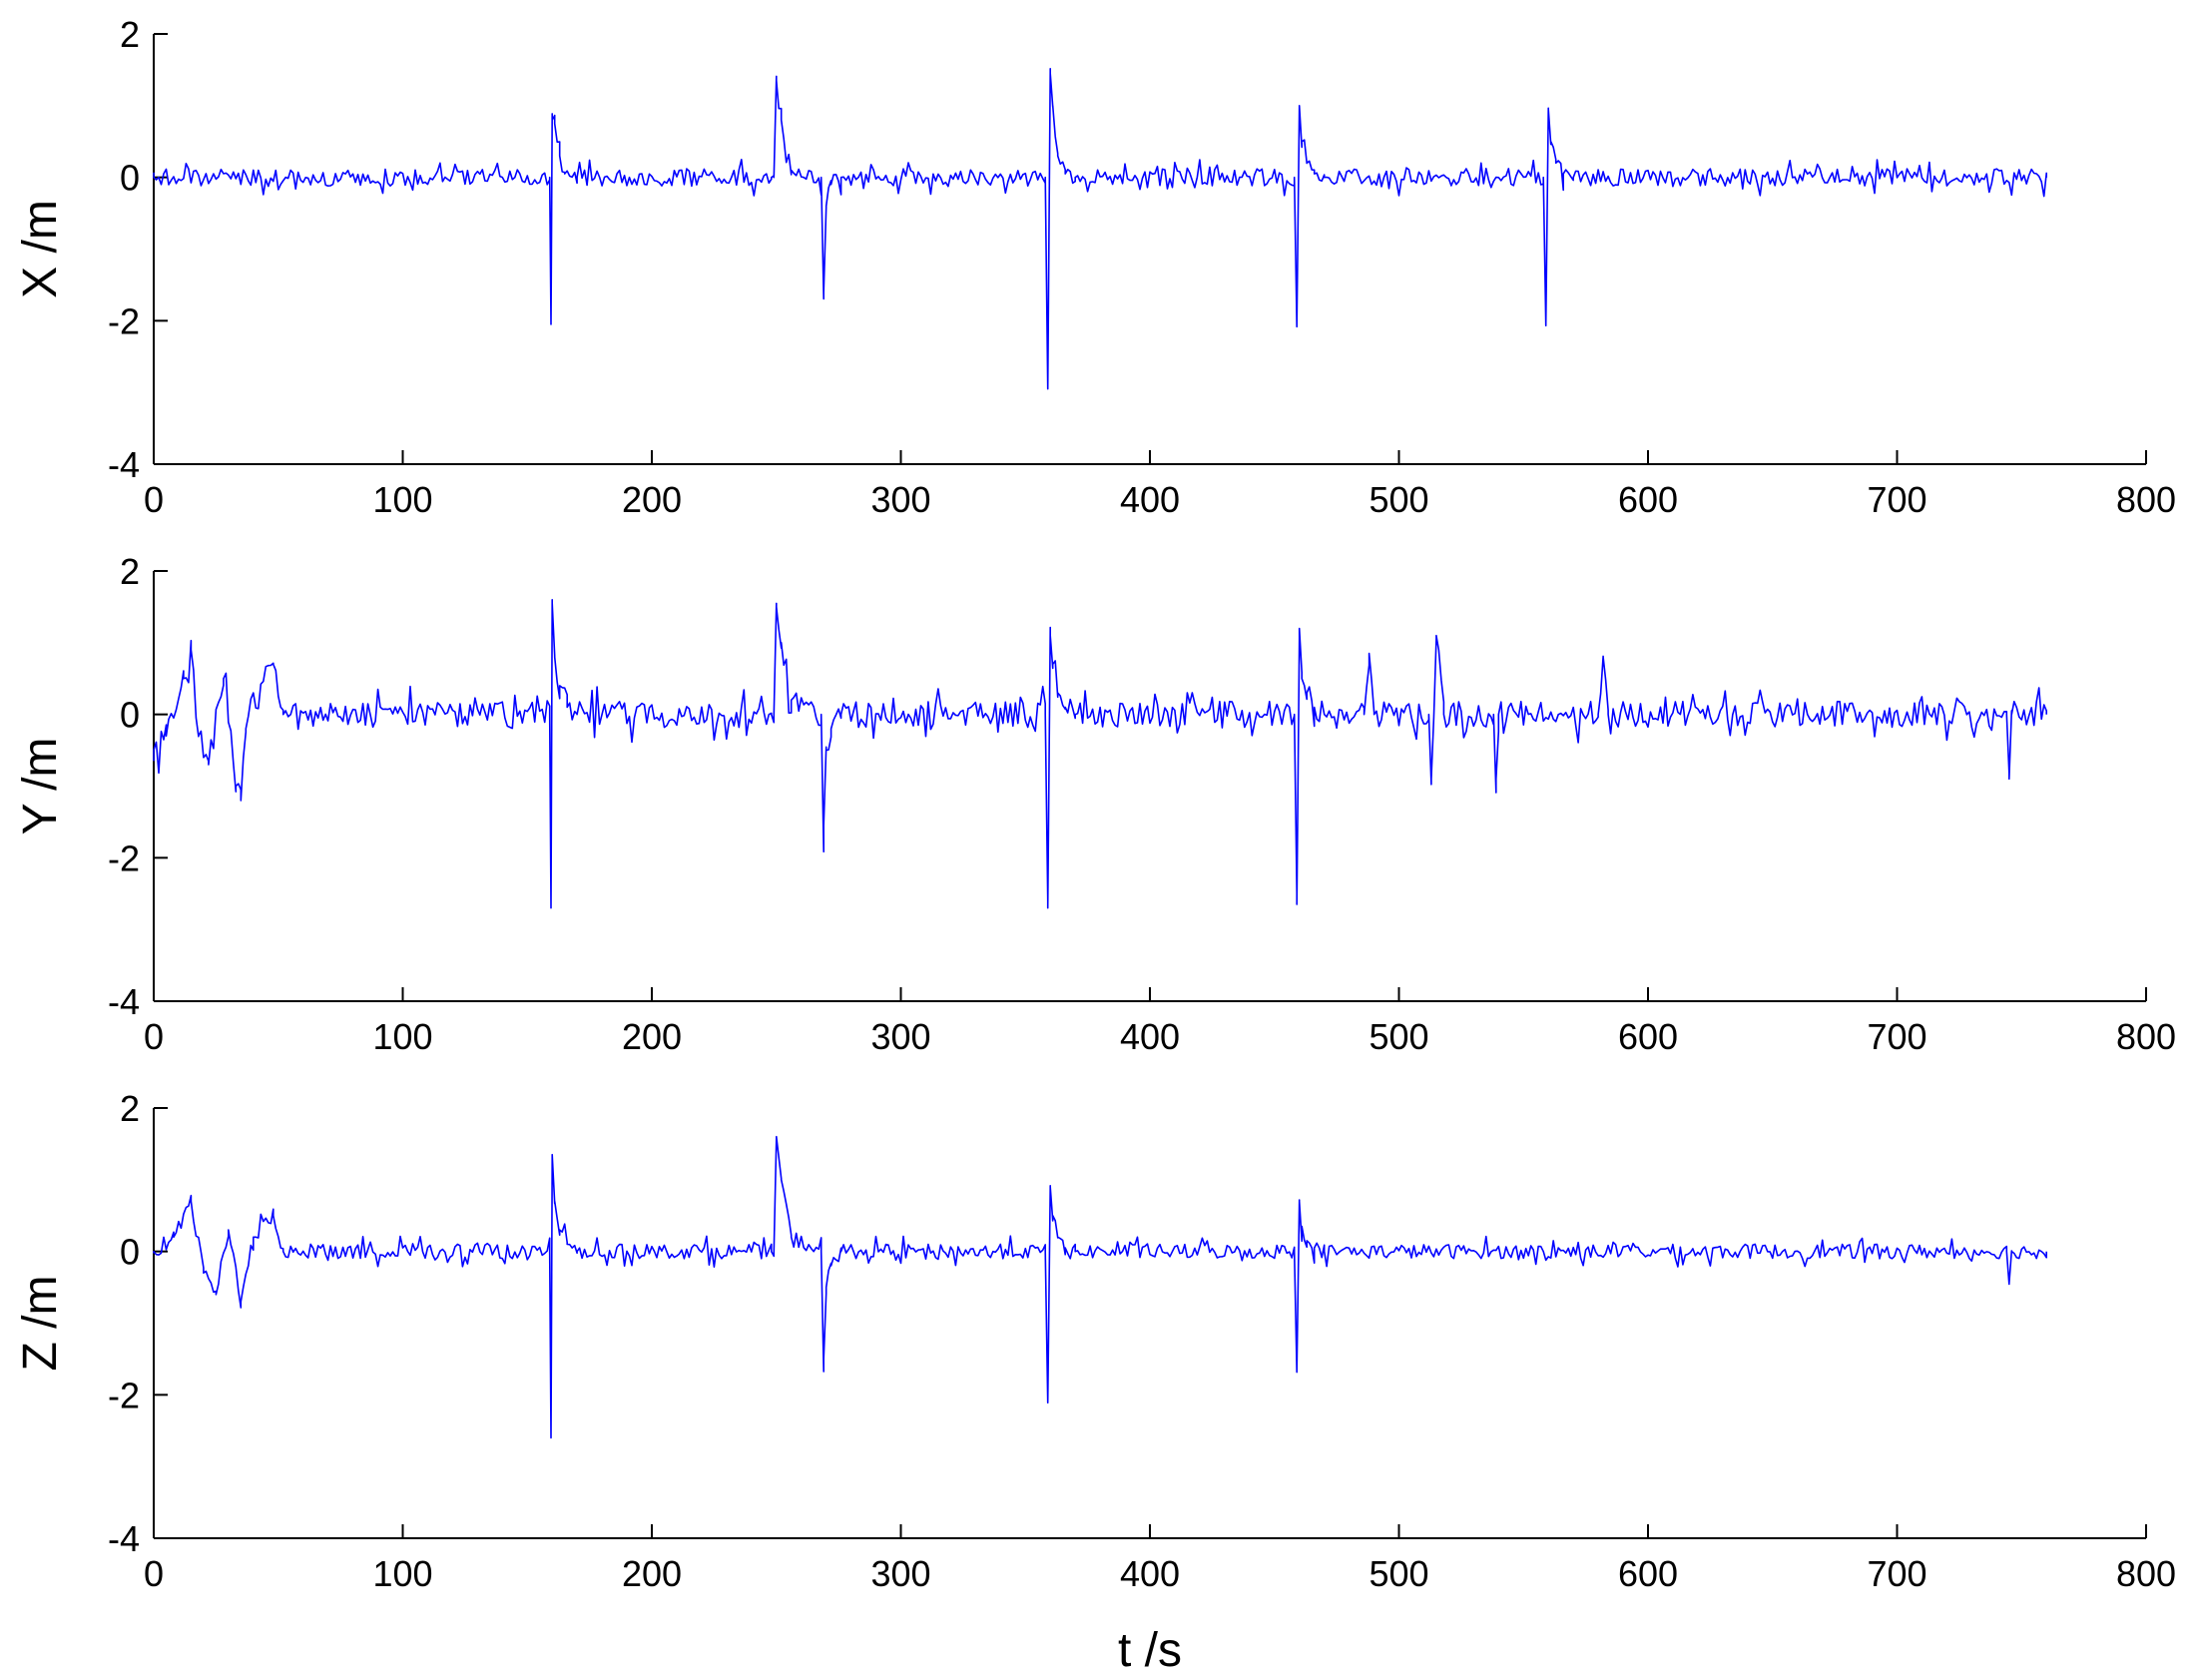 This screenshot has width=2197, height=1680. Describe the element at coordinates (1150, 1650) in the screenshot. I see `x-axis-label: t /s` at that location.